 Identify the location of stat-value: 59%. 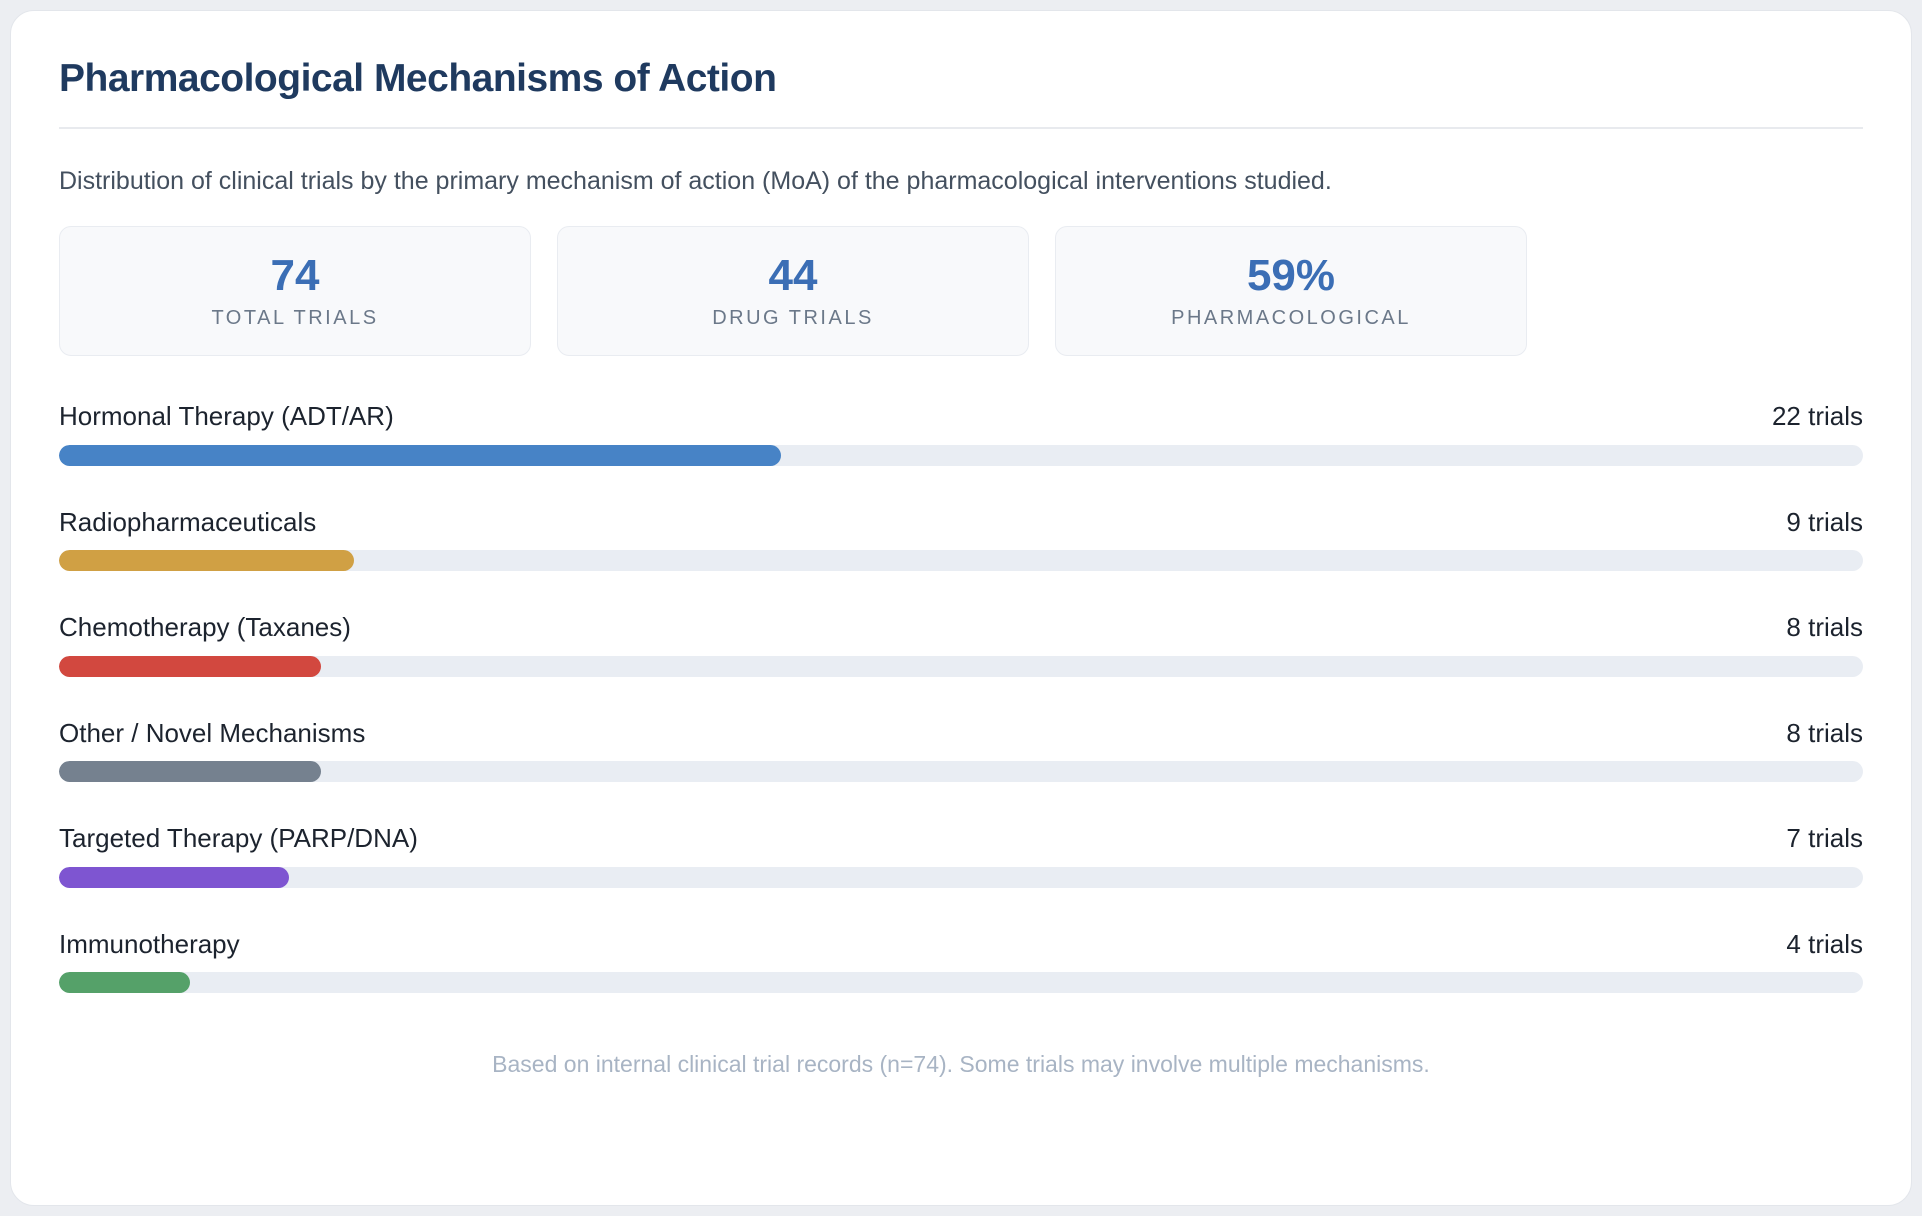
(1291, 275).